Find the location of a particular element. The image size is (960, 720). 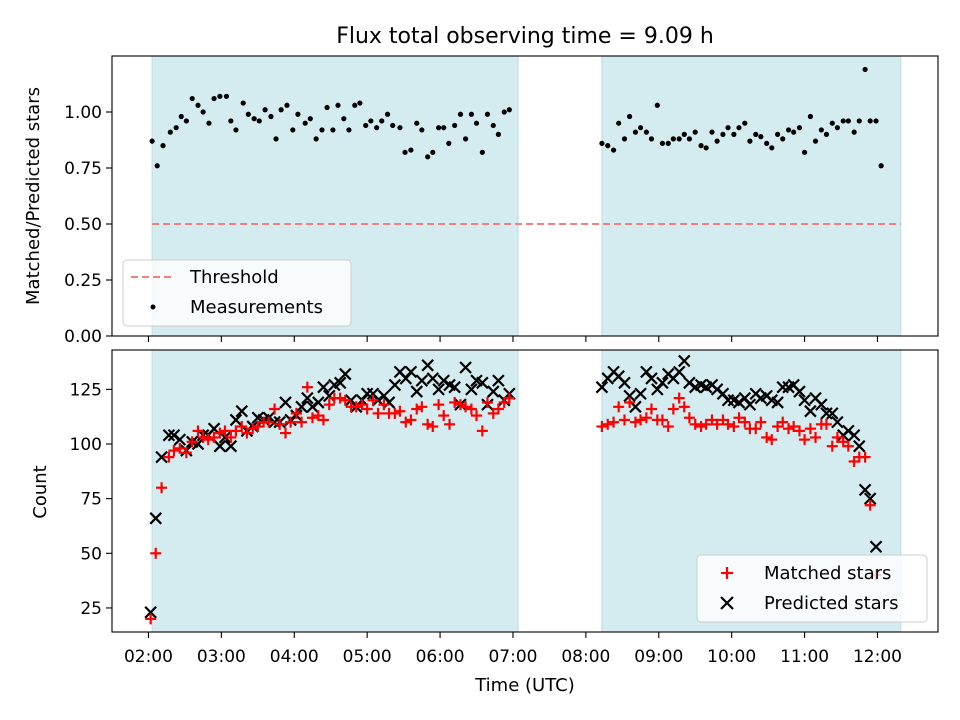

x-tick-label: 09:00 is located at coordinates (658, 657).